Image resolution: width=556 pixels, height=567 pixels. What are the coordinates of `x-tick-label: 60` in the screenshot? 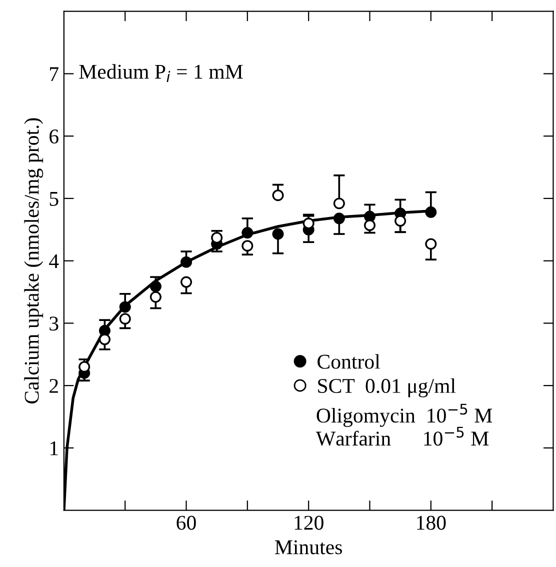 It's located at (186, 523).